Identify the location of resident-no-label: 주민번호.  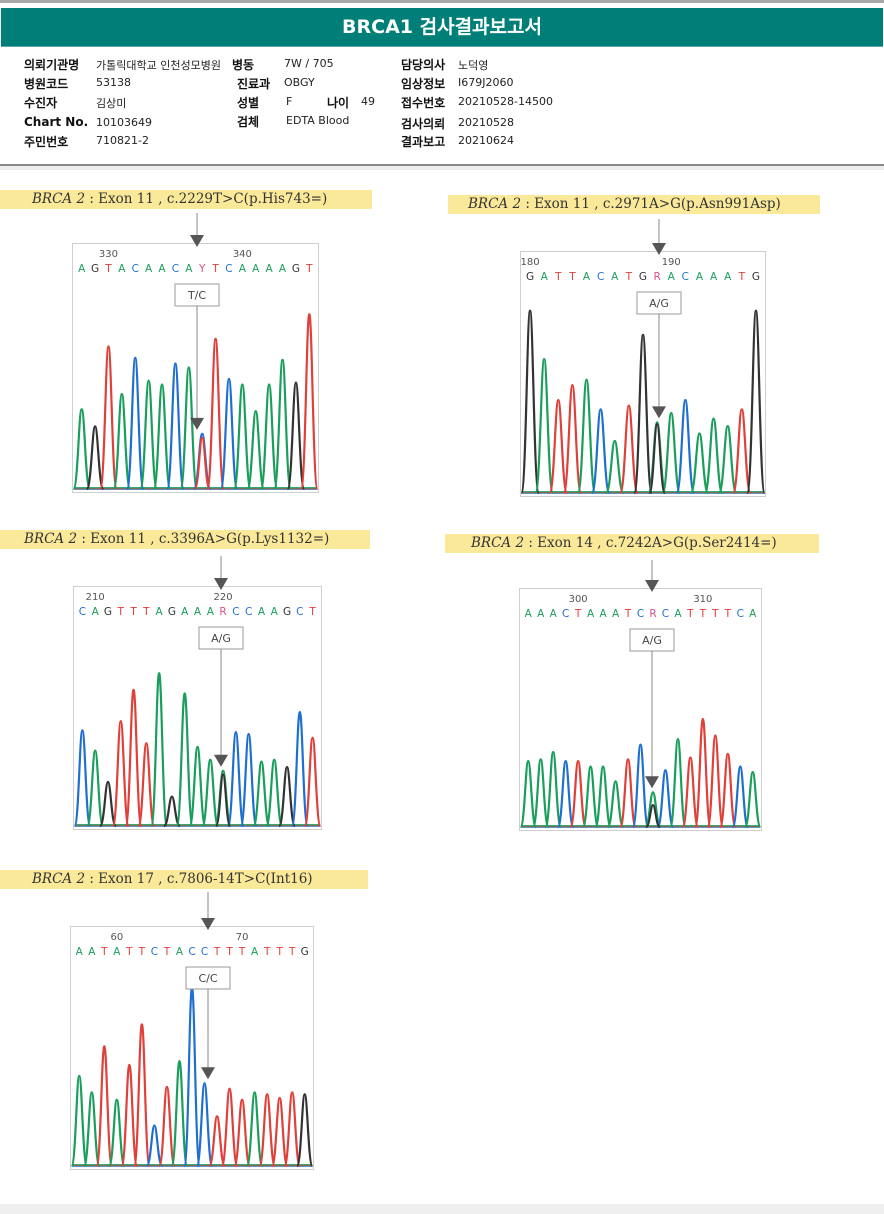
(46, 142).